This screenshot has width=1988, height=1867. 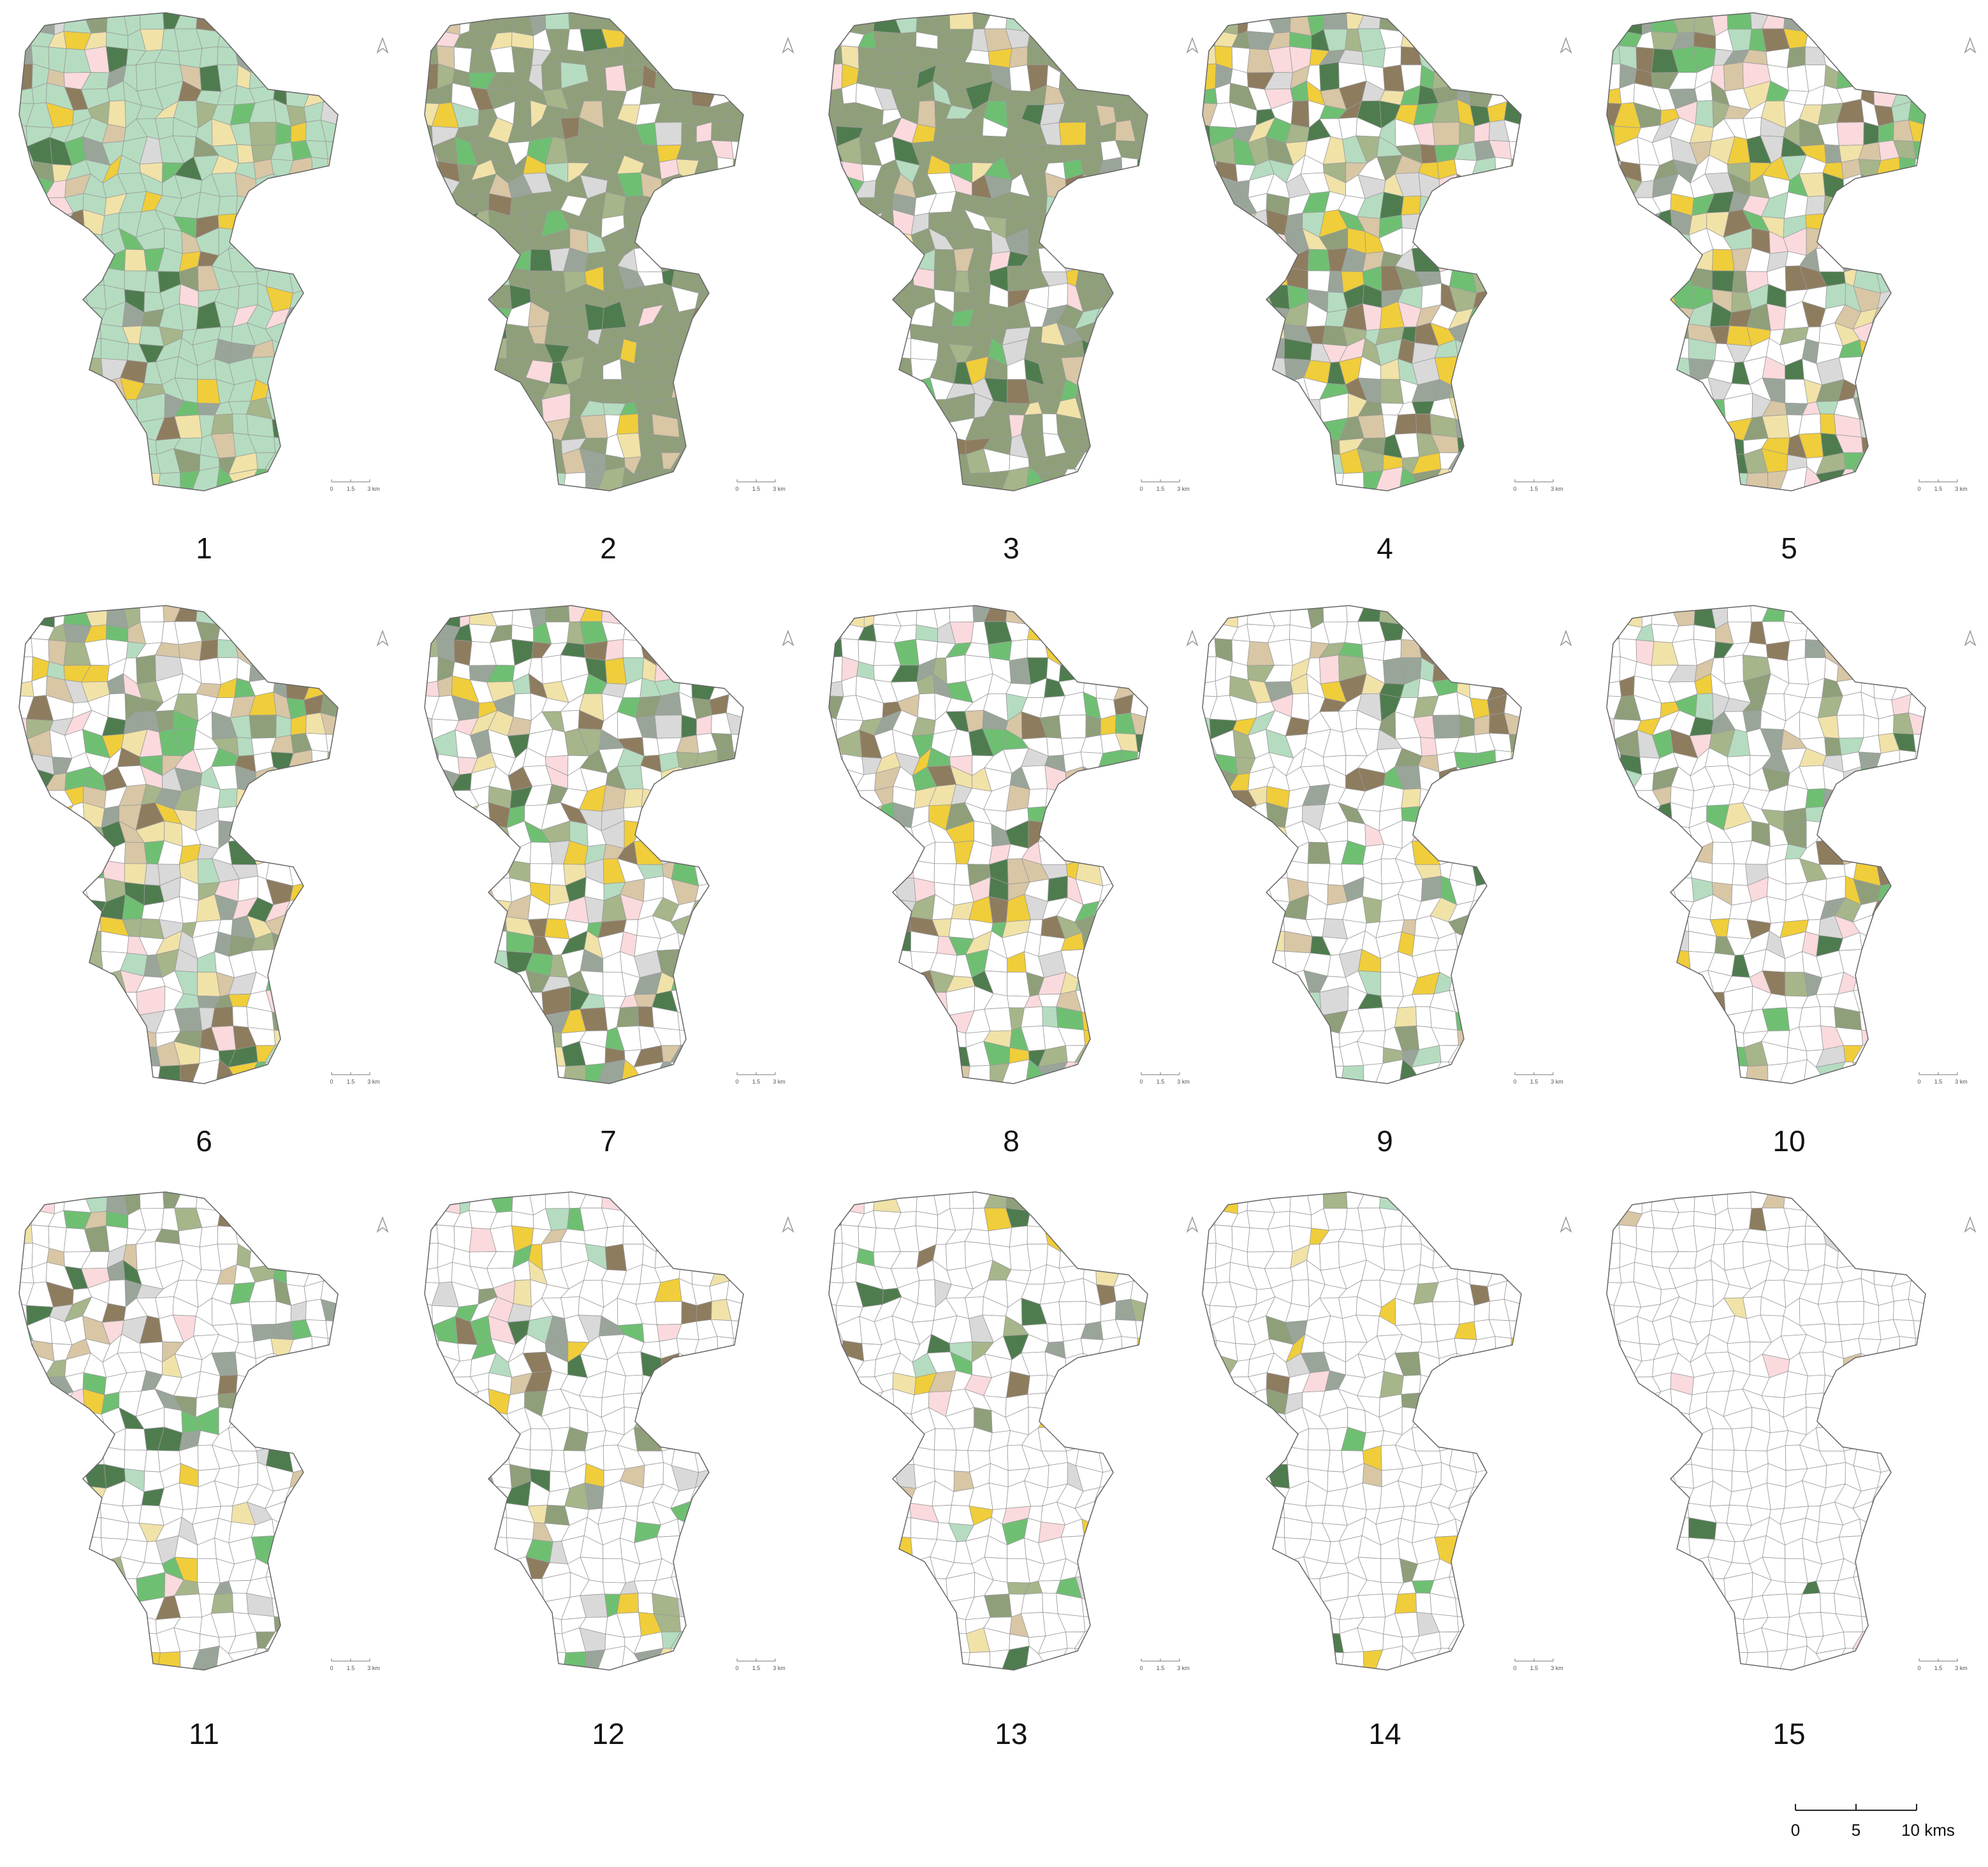 What do you see at coordinates (204, 1141) in the screenshot?
I see `panel-label: 6` at bounding box center [204, 1141].